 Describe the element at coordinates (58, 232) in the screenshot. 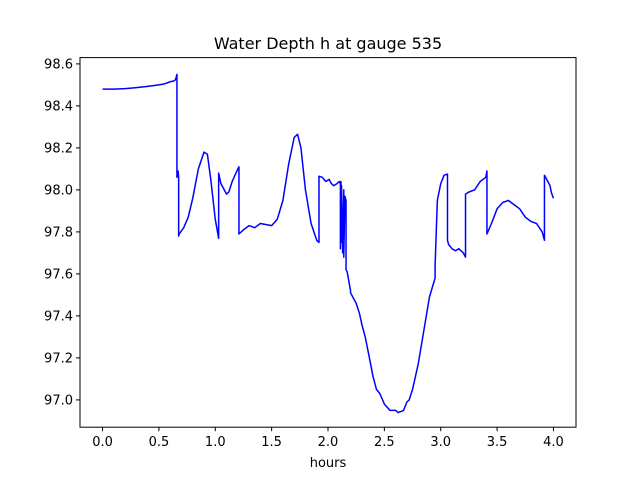

I see `y-tick-label: 97.8` at that location.